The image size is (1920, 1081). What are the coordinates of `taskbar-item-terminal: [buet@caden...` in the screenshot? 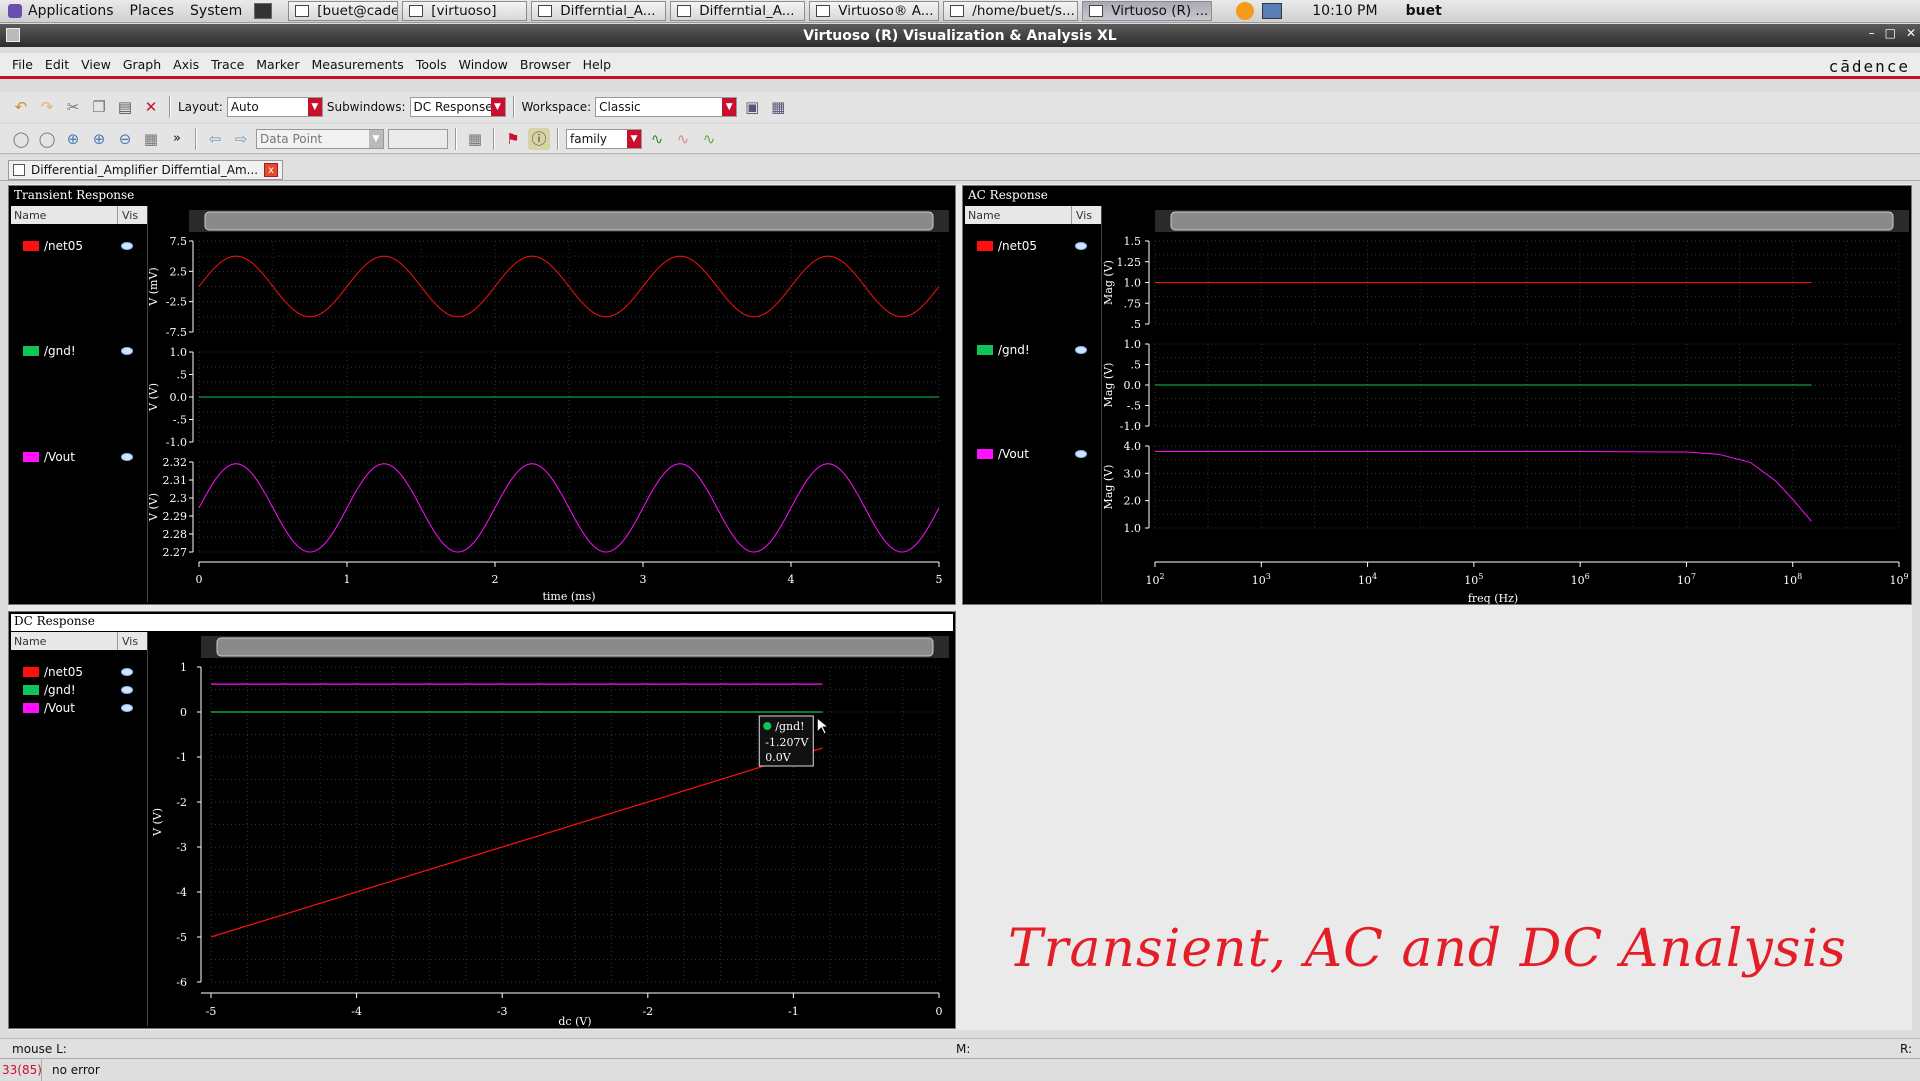 It's located at (343, 11).